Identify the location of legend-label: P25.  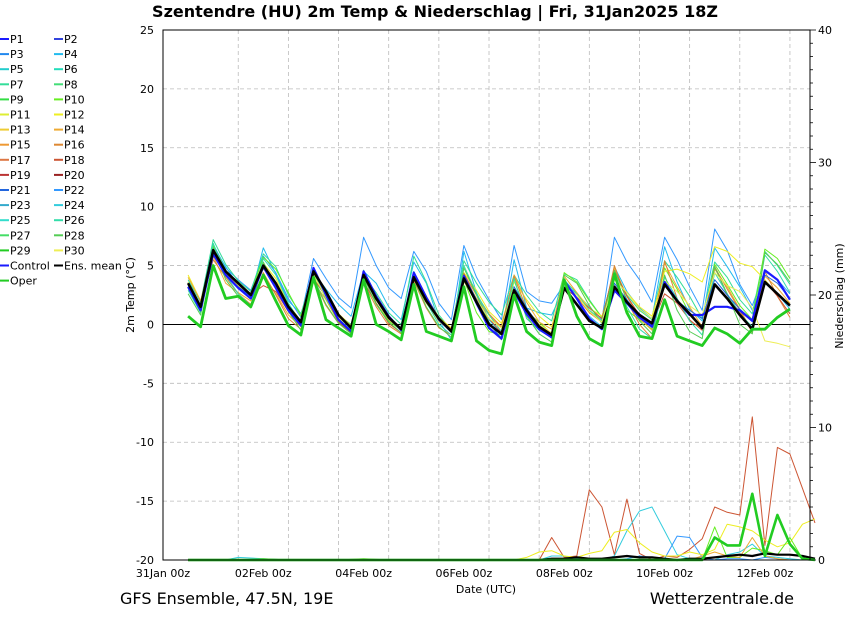
(20, 220).